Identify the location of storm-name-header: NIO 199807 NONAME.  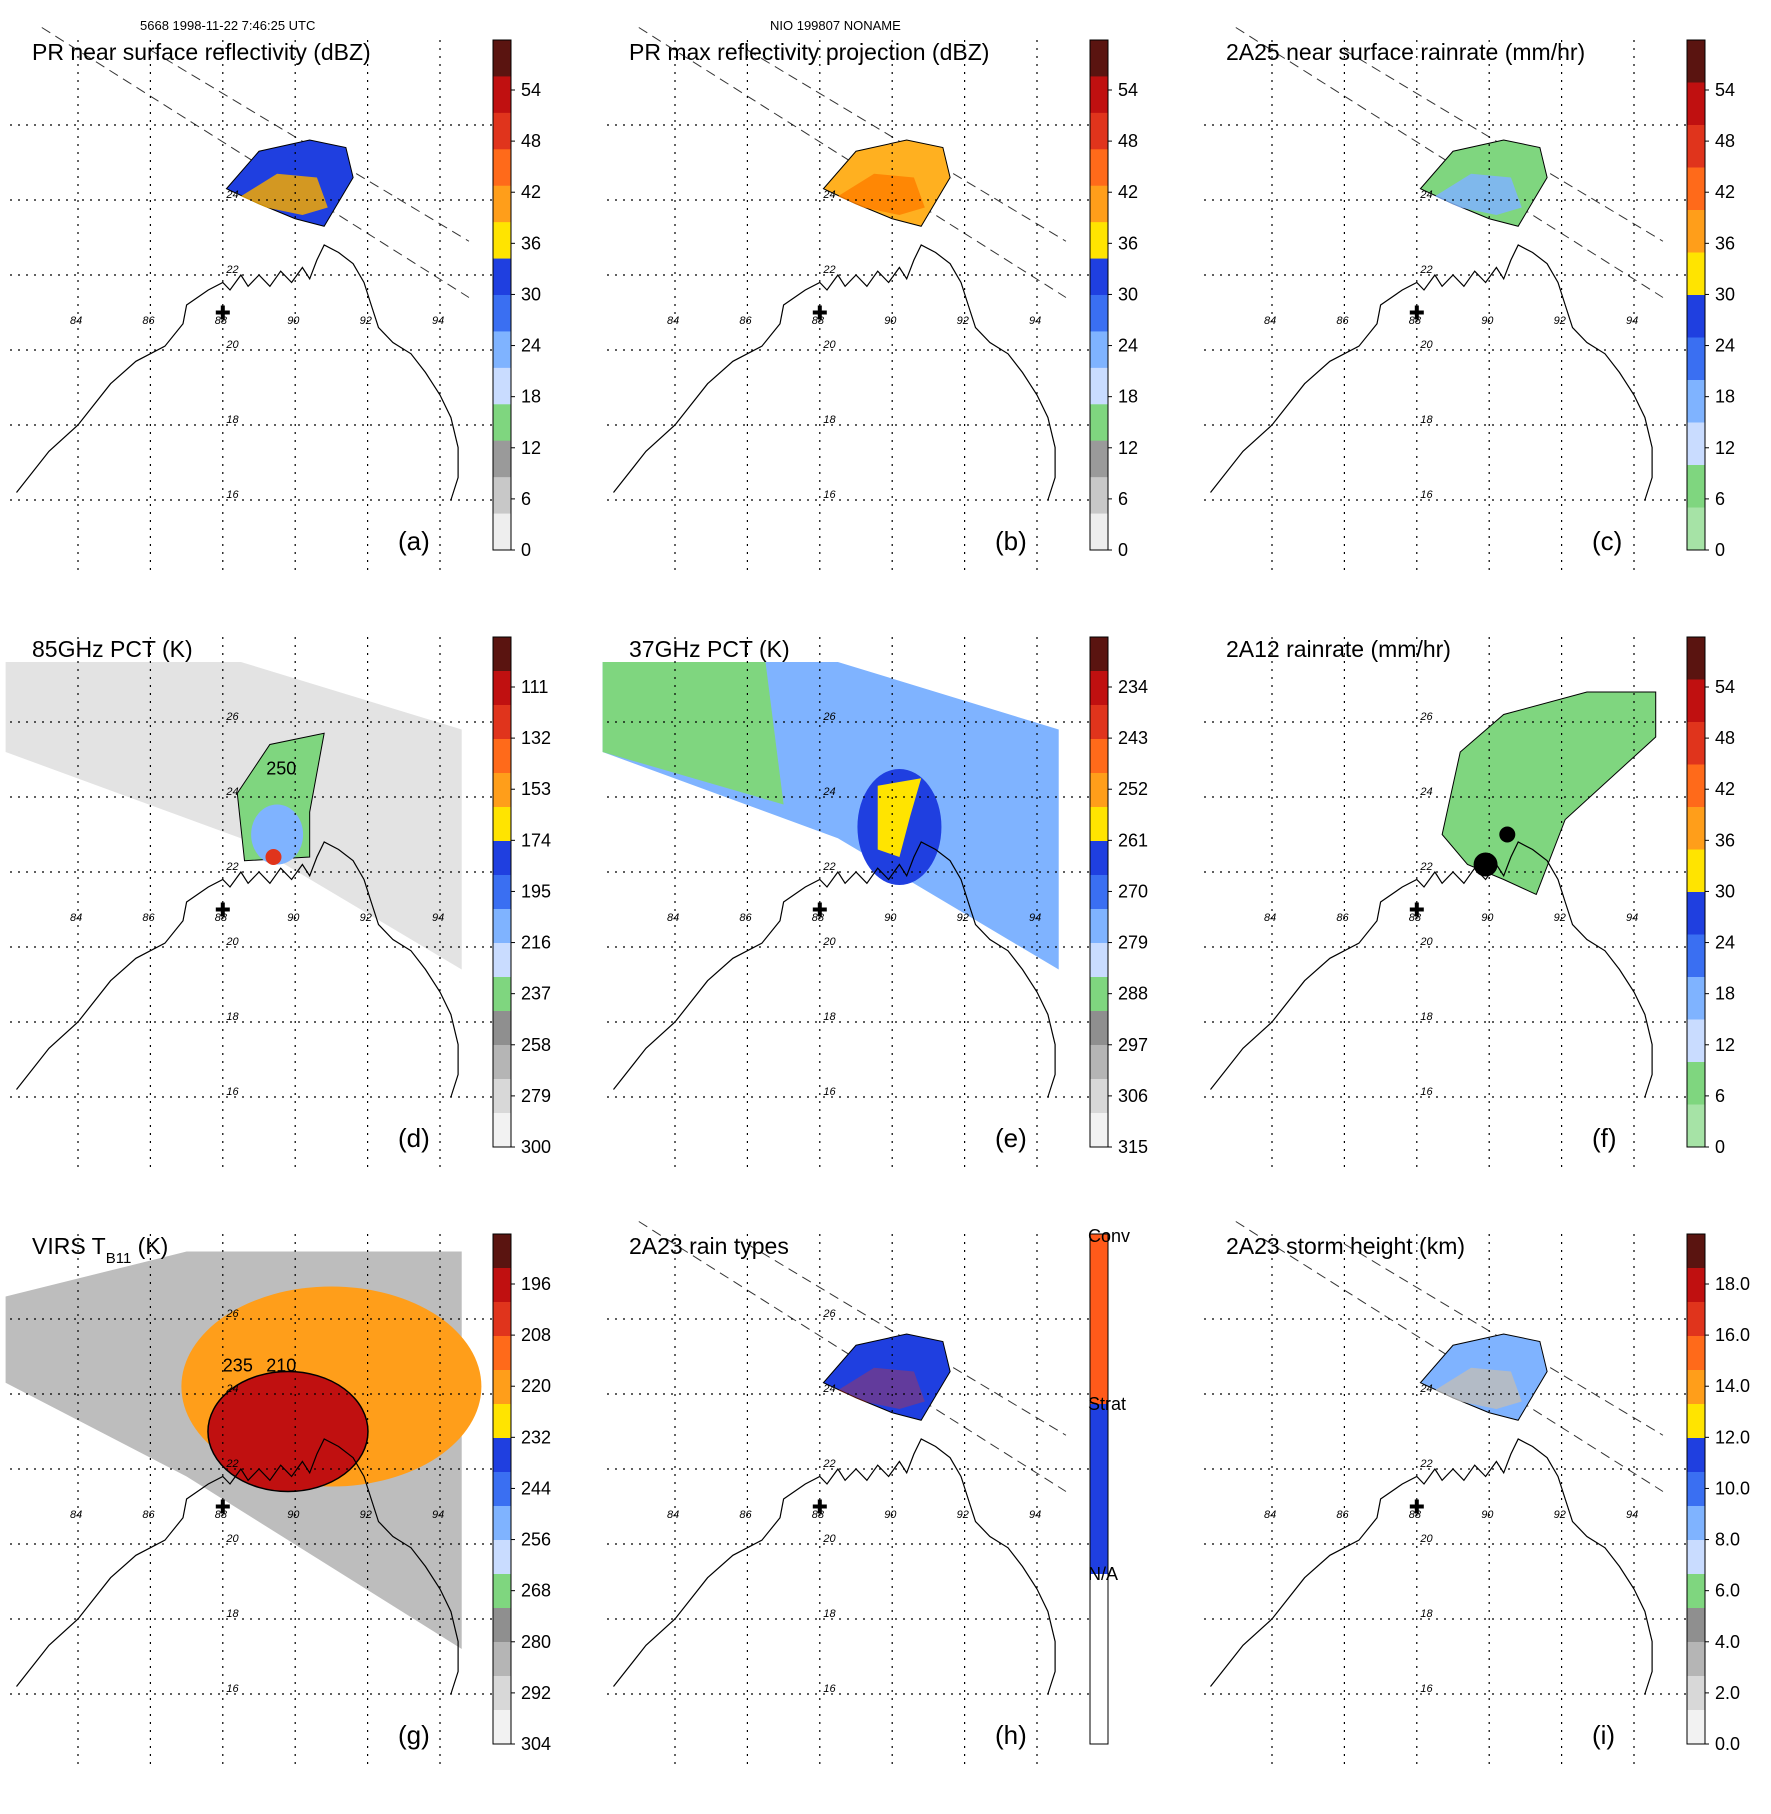
(835, 25).